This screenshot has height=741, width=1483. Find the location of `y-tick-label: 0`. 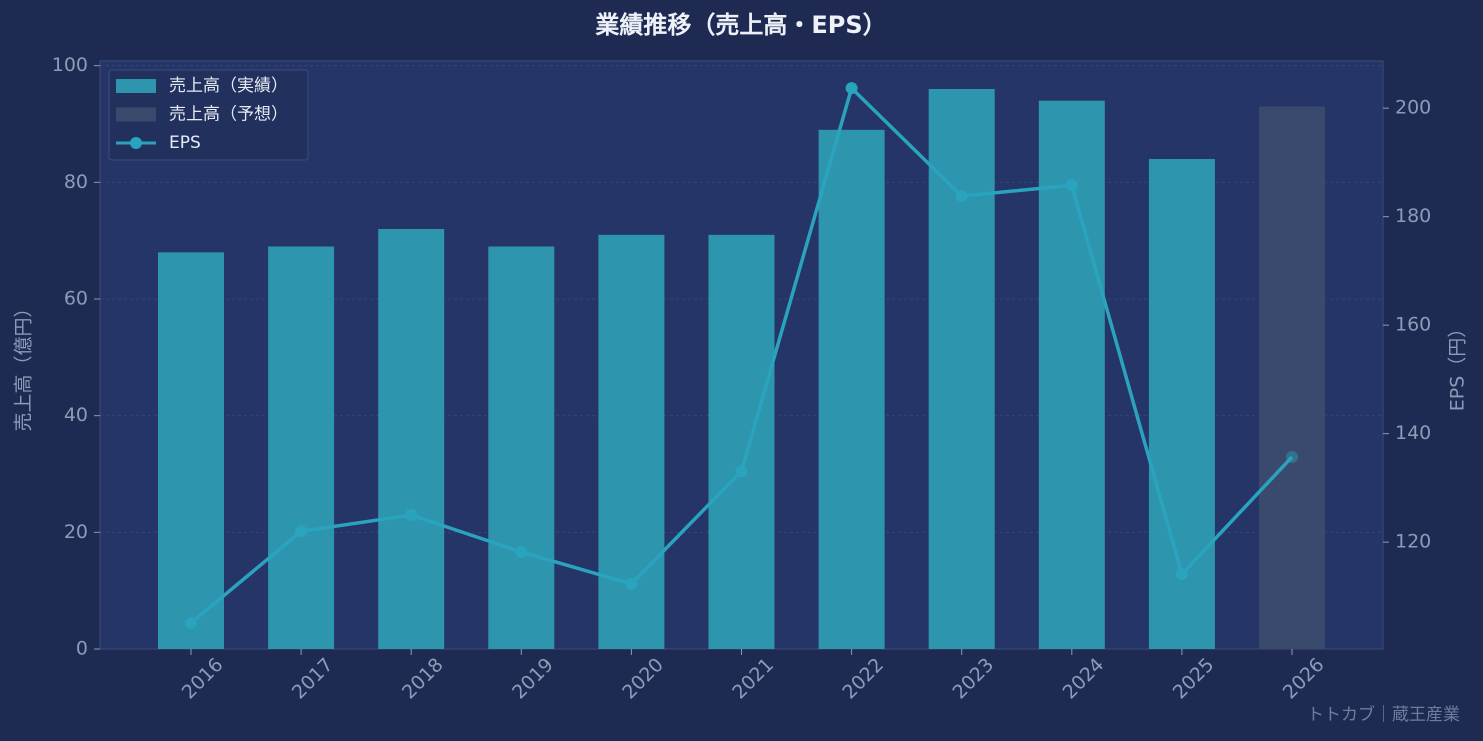

y-tick-label: 0 is located at coordinates (82, 649).